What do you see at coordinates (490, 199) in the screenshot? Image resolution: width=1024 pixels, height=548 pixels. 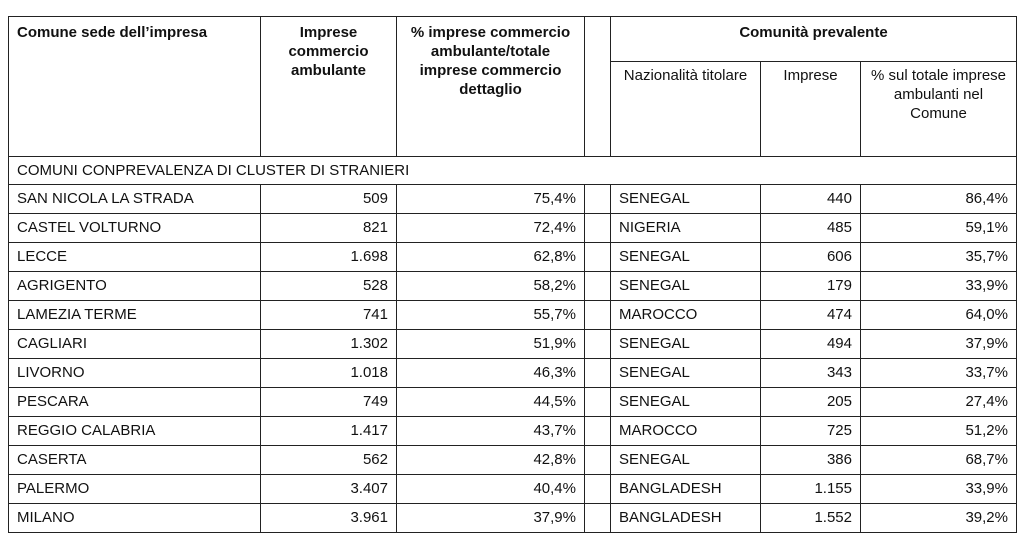 I see `cell-percent: 75,4%` at bounding box center [490, 199].